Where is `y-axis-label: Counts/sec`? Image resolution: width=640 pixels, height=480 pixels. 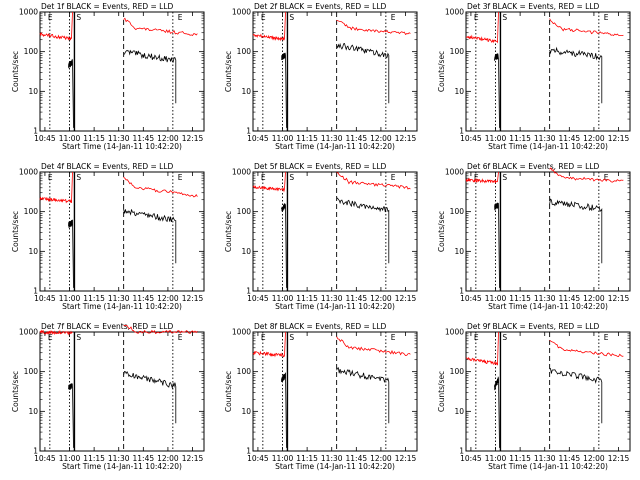 y-axis-label: Counts/sec is located at coordinates (15, 71).